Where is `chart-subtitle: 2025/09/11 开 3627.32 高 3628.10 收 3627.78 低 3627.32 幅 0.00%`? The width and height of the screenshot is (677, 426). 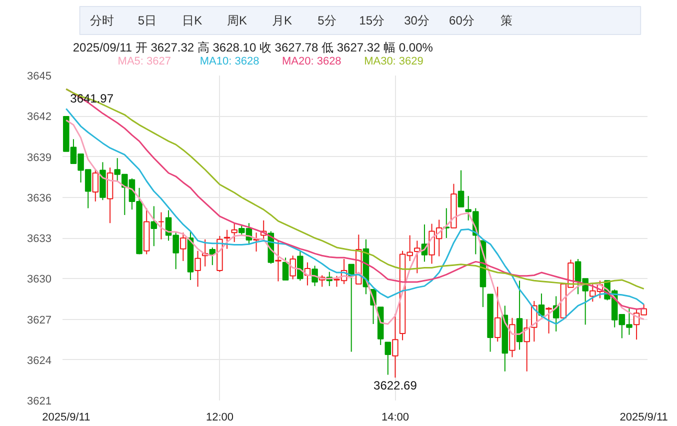 chart-subtitle: 2025/09/11 开 3627.32 高 3628.10 收 3627.78 低 3627.32 幅 0.00% is located at coordinates (253, 47).